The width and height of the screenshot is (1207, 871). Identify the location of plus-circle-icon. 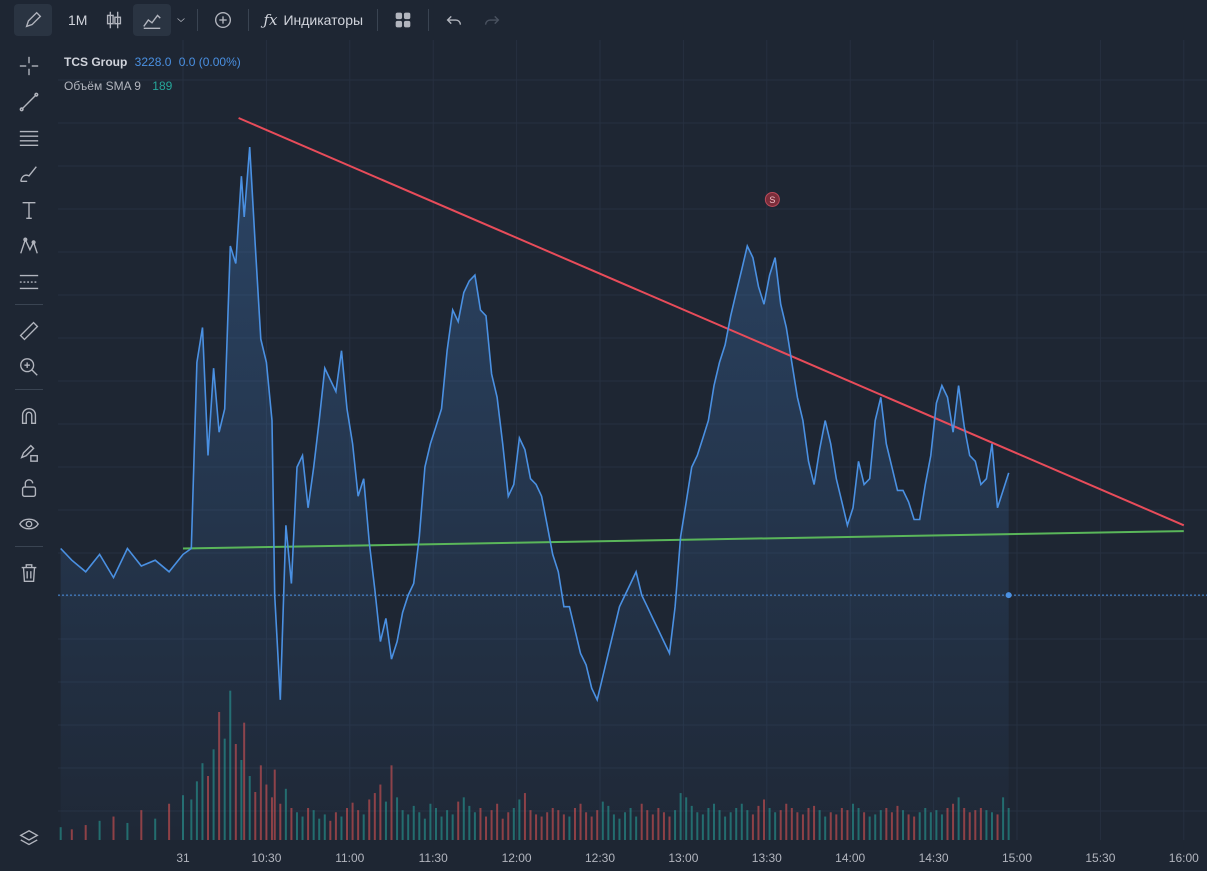
(223, 20).